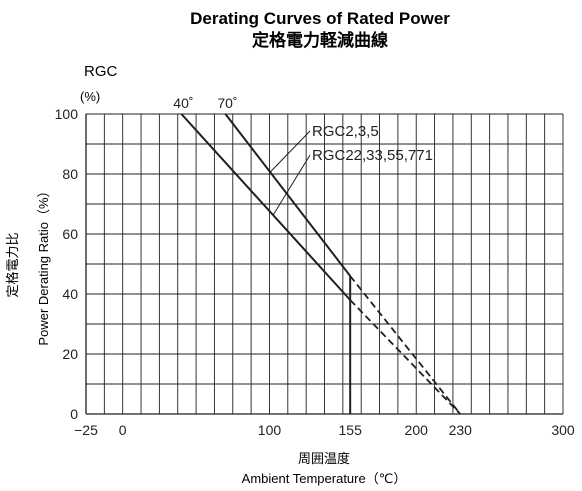  Describe the element at coordinates (67, 114) in the screenshot. I see `y-tick-label: 100` at that location.